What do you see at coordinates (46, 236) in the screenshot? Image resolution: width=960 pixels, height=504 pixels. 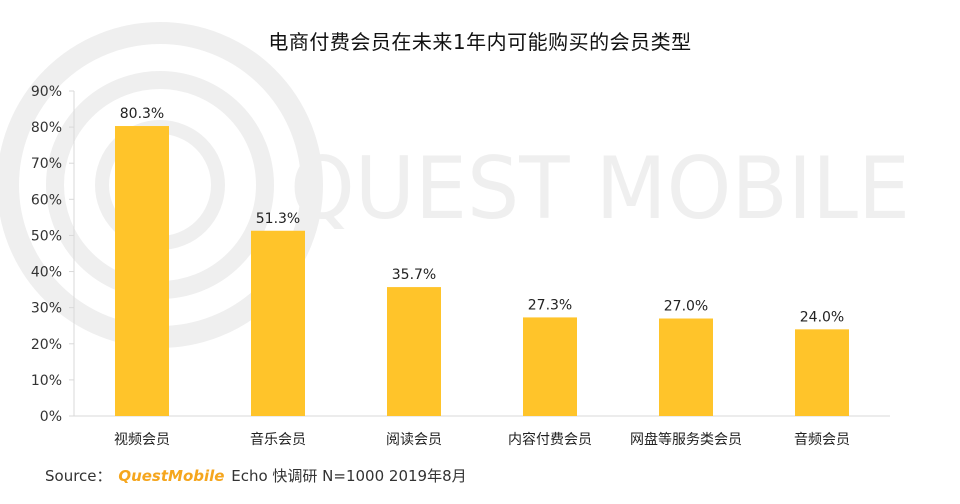 I see `y-tick-label: 50%` at bounding box center [46, 236].